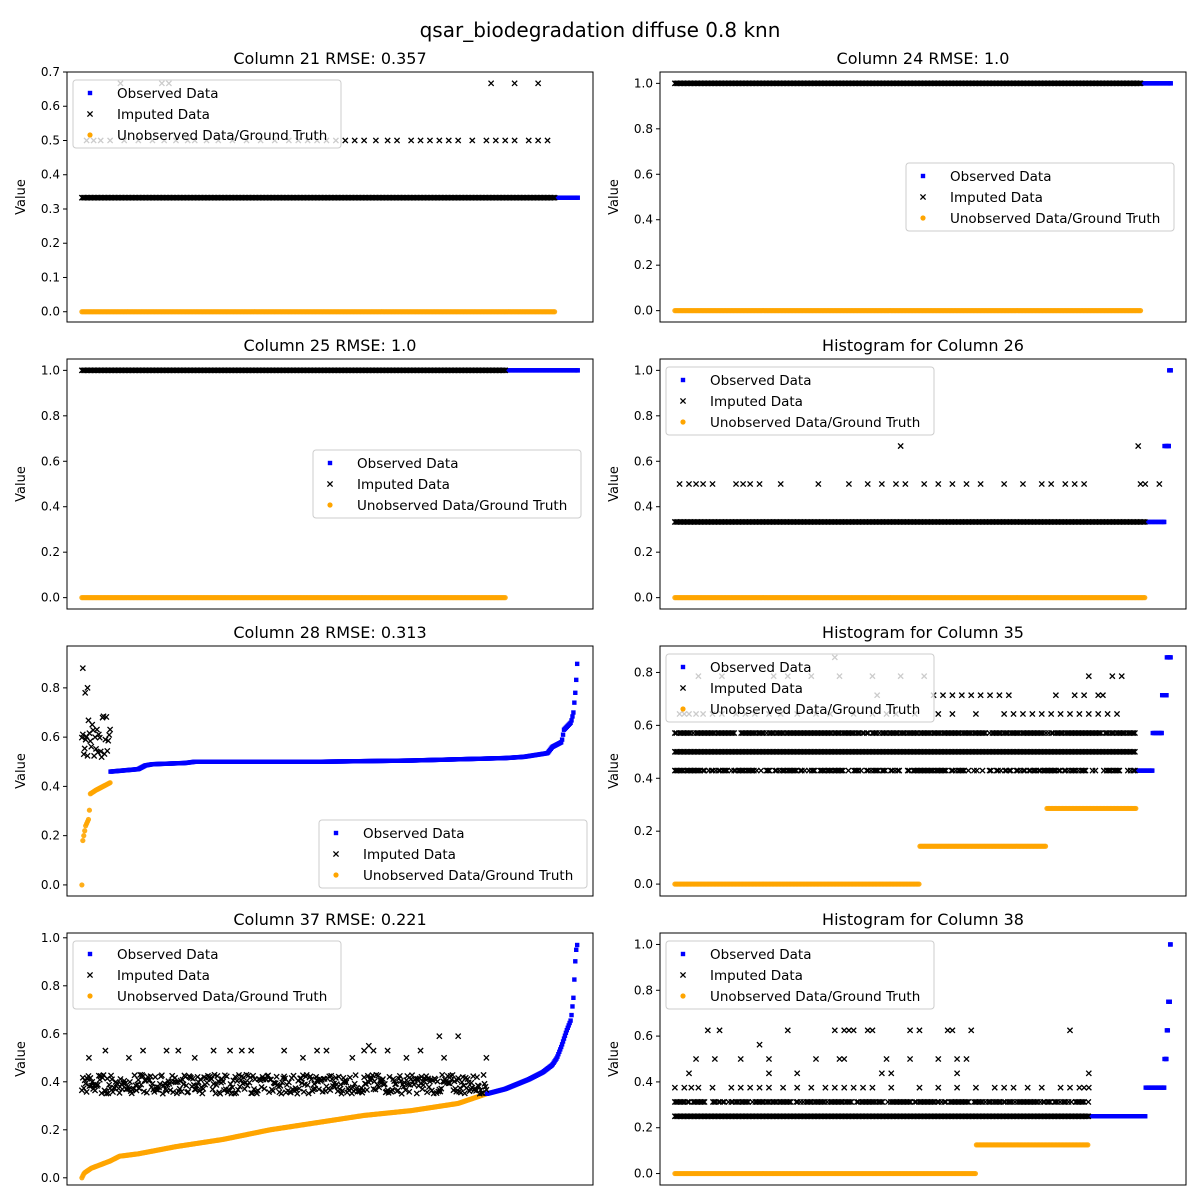 This screenshot has width=1200, height=1200. I want to click on subplot-title: Histogram for Column 35, so click(923, 632).